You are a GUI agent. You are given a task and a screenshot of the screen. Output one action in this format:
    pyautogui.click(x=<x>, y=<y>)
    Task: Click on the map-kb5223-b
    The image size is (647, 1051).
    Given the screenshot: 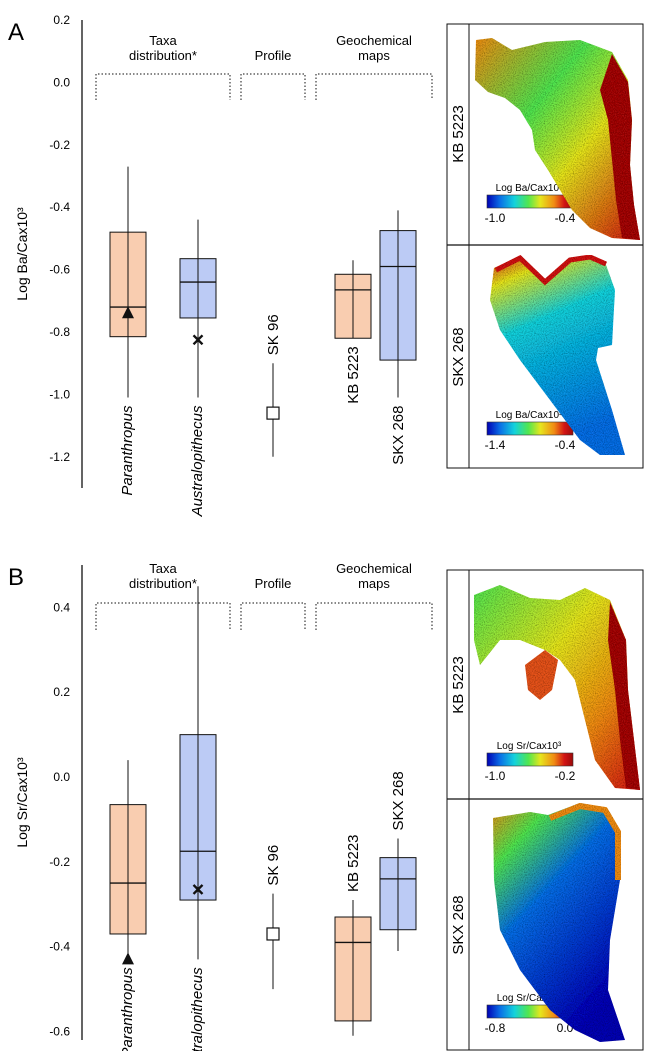 What is the action you would take?
    pyautogui.click(x=557, y=687)
    